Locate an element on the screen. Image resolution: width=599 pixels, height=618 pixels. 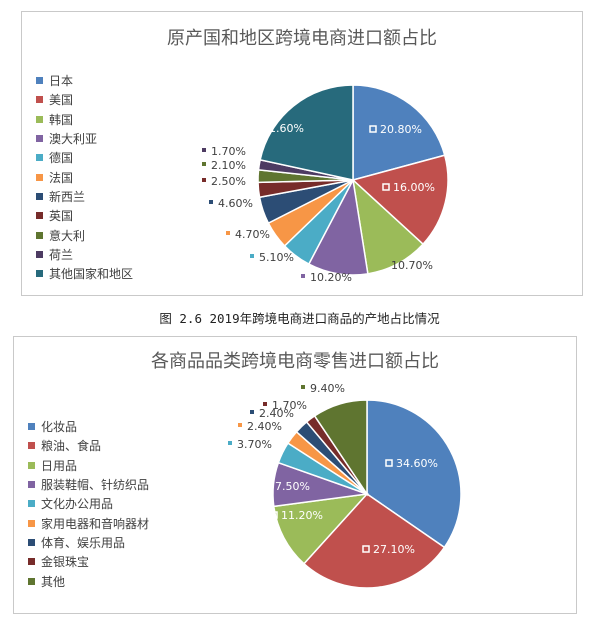
data-label-text: 4.60% is located at coordinates (235, 203).